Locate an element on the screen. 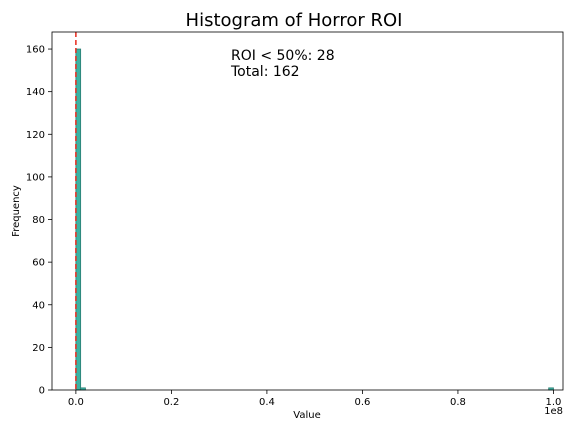 The image size is (576, 432). annotation-roi-below-50: ROI < 50%: 28 is located at coordinates (283, 56).